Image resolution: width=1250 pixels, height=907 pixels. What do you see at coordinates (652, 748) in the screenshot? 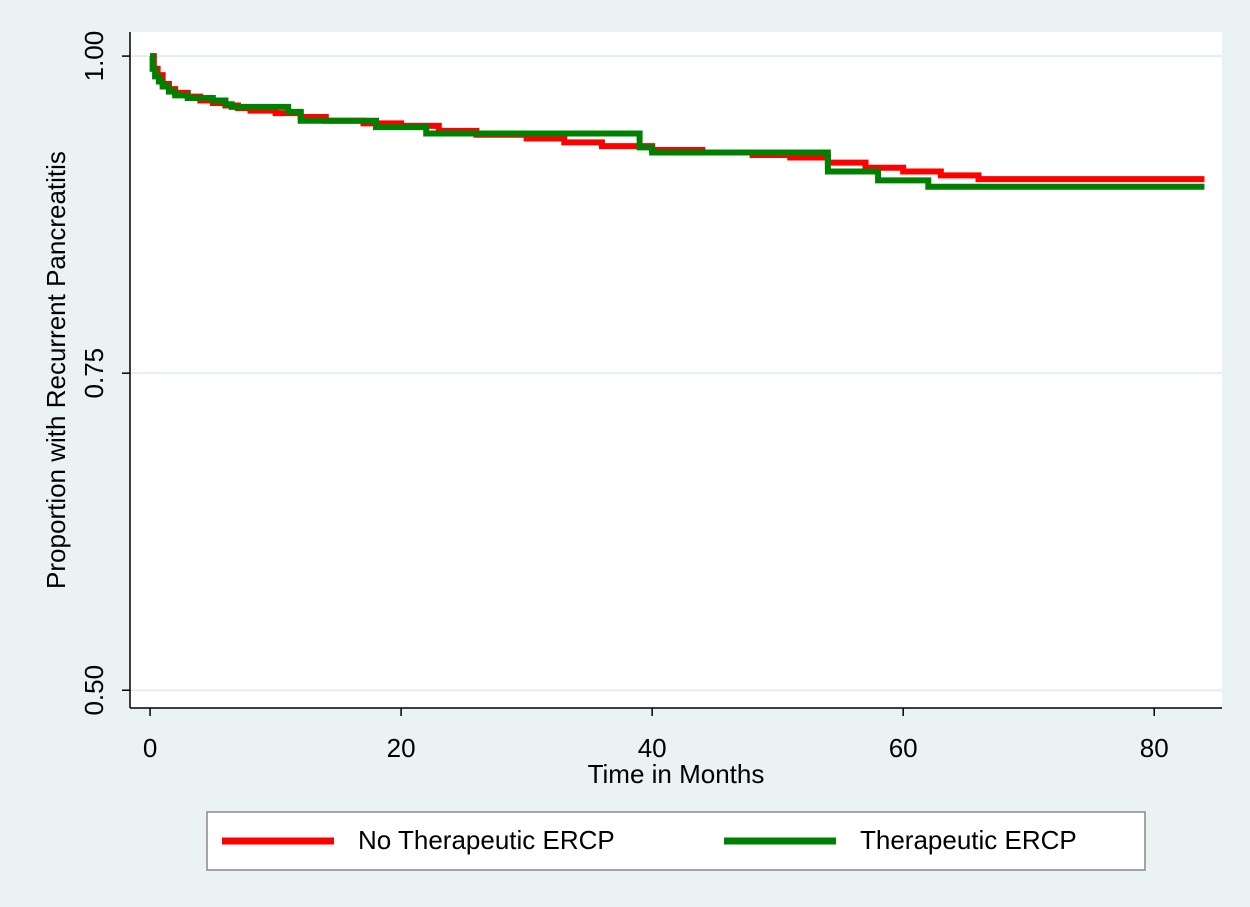
I see `x-tick-label: 40` at bounding box center [652, 748].